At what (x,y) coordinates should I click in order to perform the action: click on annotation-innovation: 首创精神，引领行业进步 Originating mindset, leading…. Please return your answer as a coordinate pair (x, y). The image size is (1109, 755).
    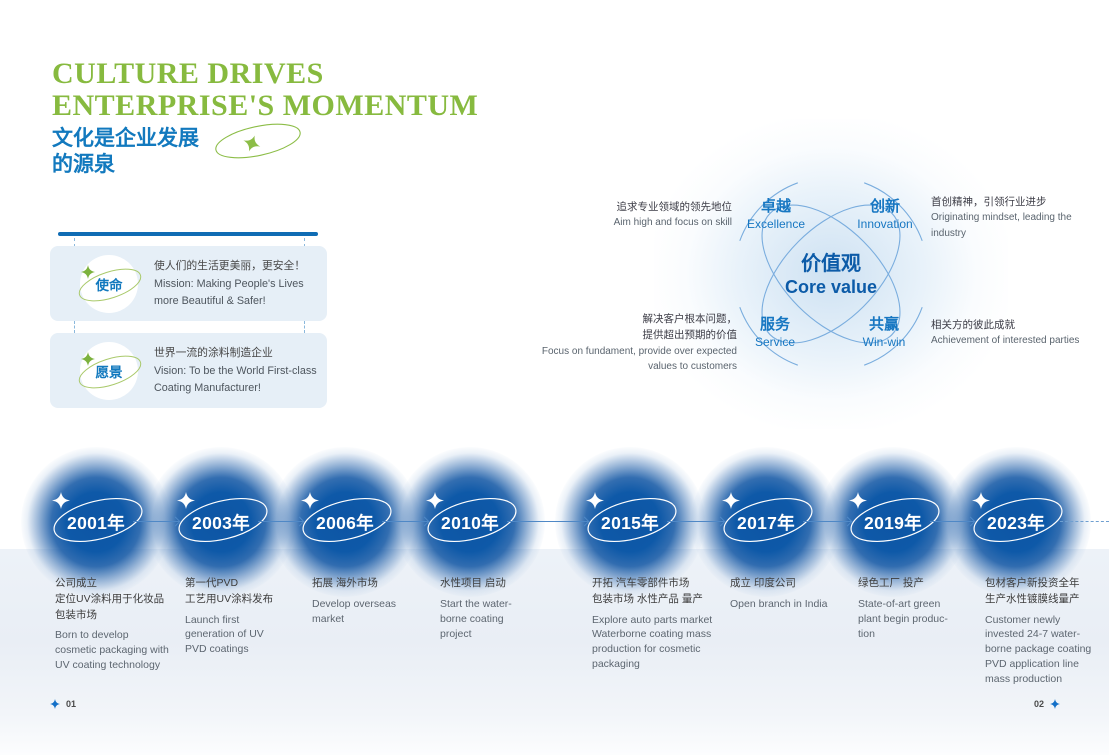
    Looking at the image, I should click on (1016, 217).